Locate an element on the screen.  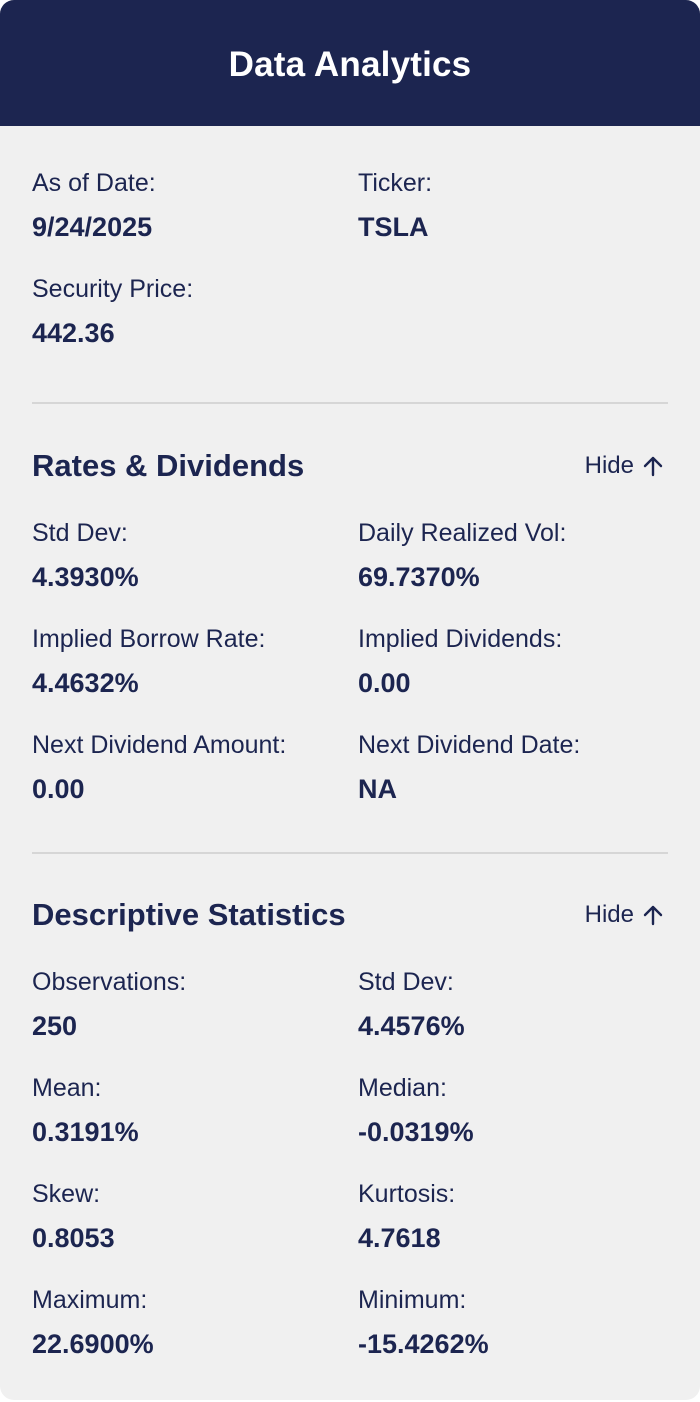
field-label: Ticker: is located at coordinates (395, 183).